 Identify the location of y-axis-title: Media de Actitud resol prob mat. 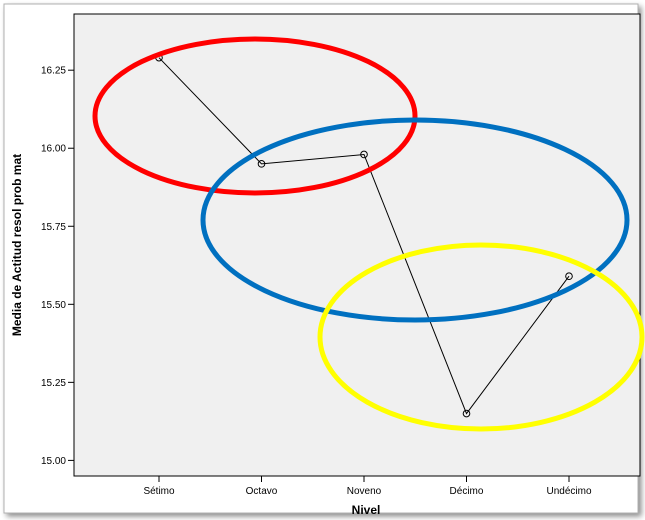
(17, 245).